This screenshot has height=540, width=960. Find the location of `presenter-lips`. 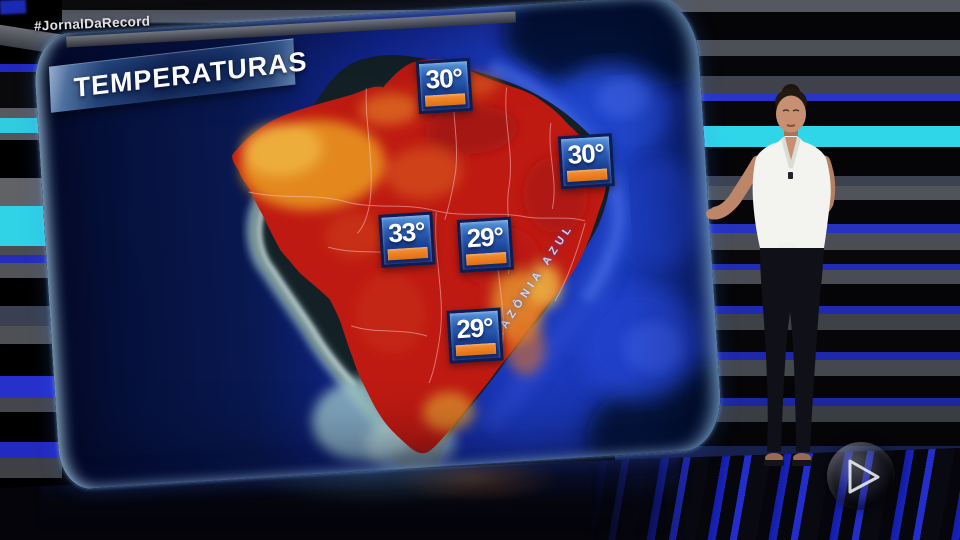

presenter-lips is located at coordinates (791, 125).